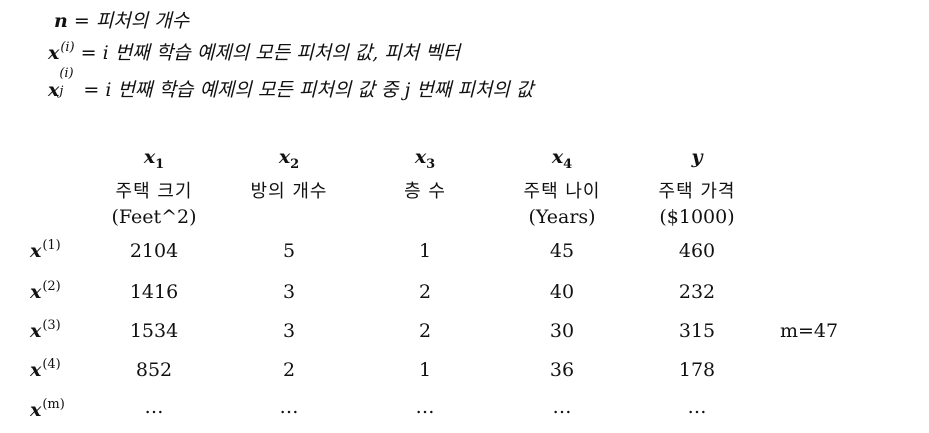  I want to click on table-cell: 1534, so click(154, 331).